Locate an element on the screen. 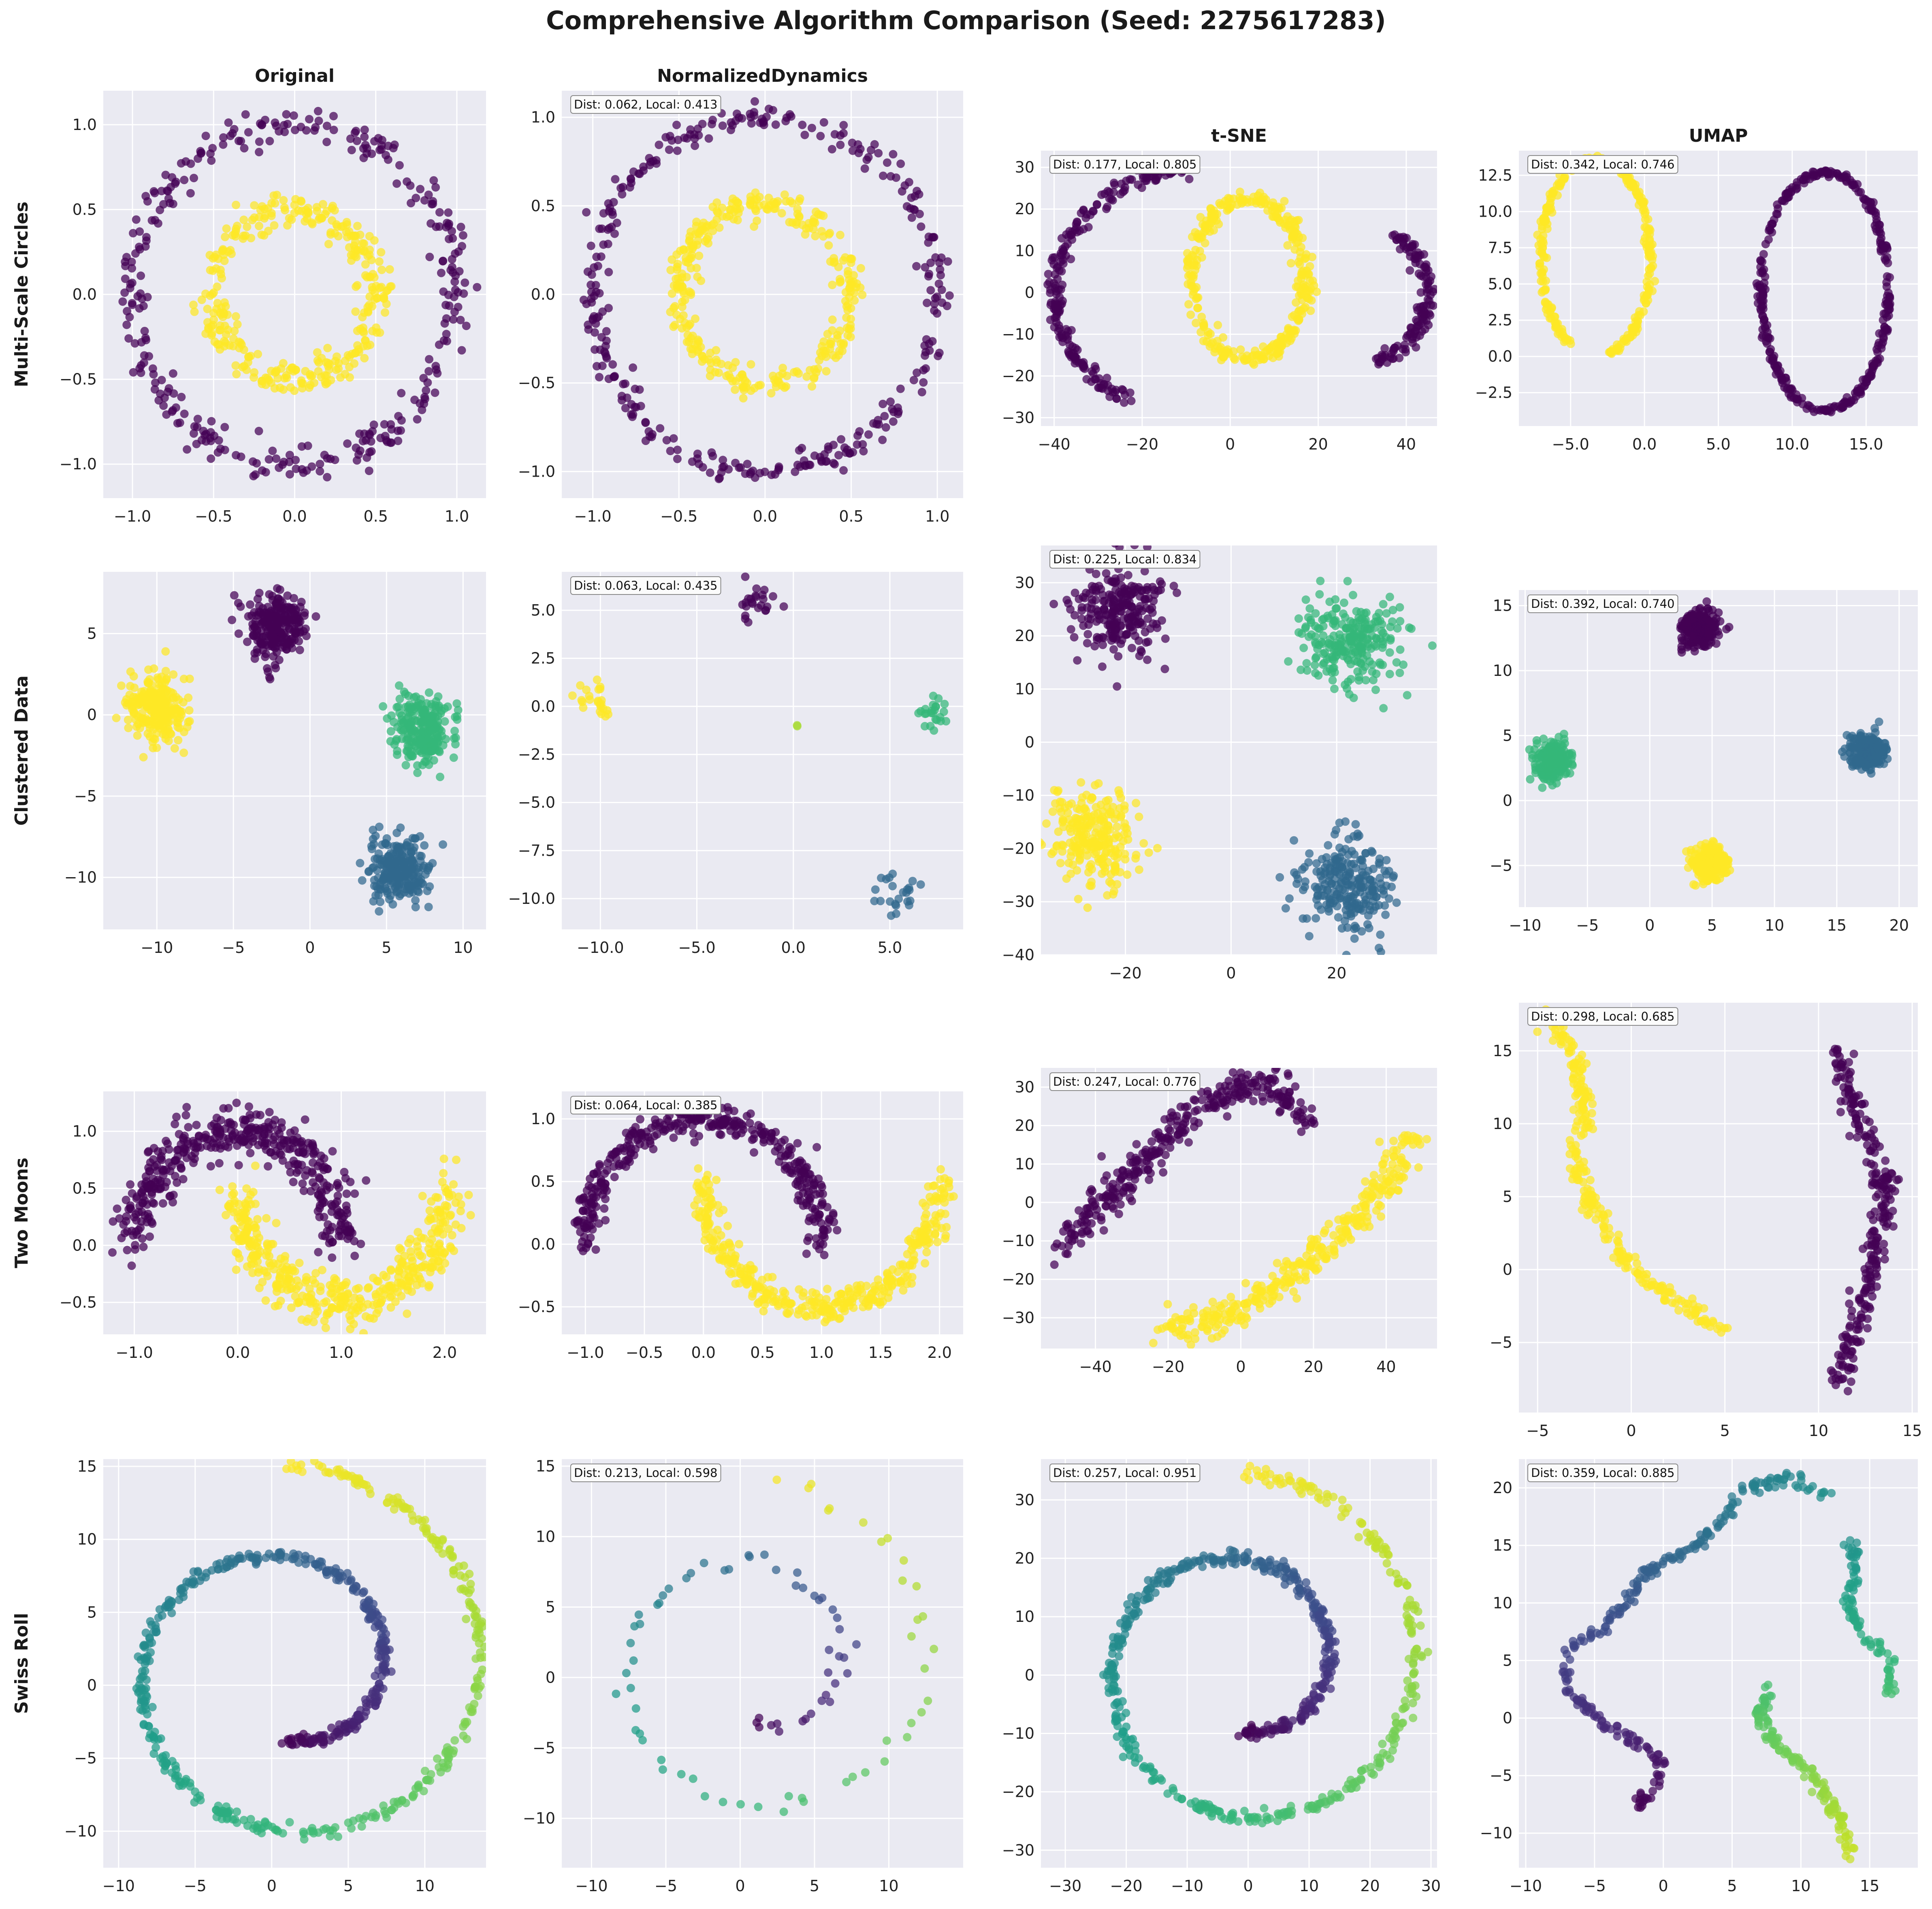 Image resolution: width=1932 pixels, height=1909 pixels. points-layer is located at coordinates (1709, 743).